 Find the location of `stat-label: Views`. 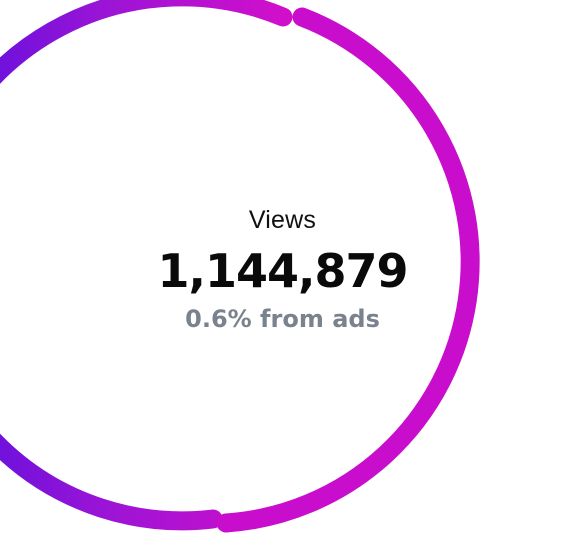

stat-label: Views is located at coordinates (282, 220).